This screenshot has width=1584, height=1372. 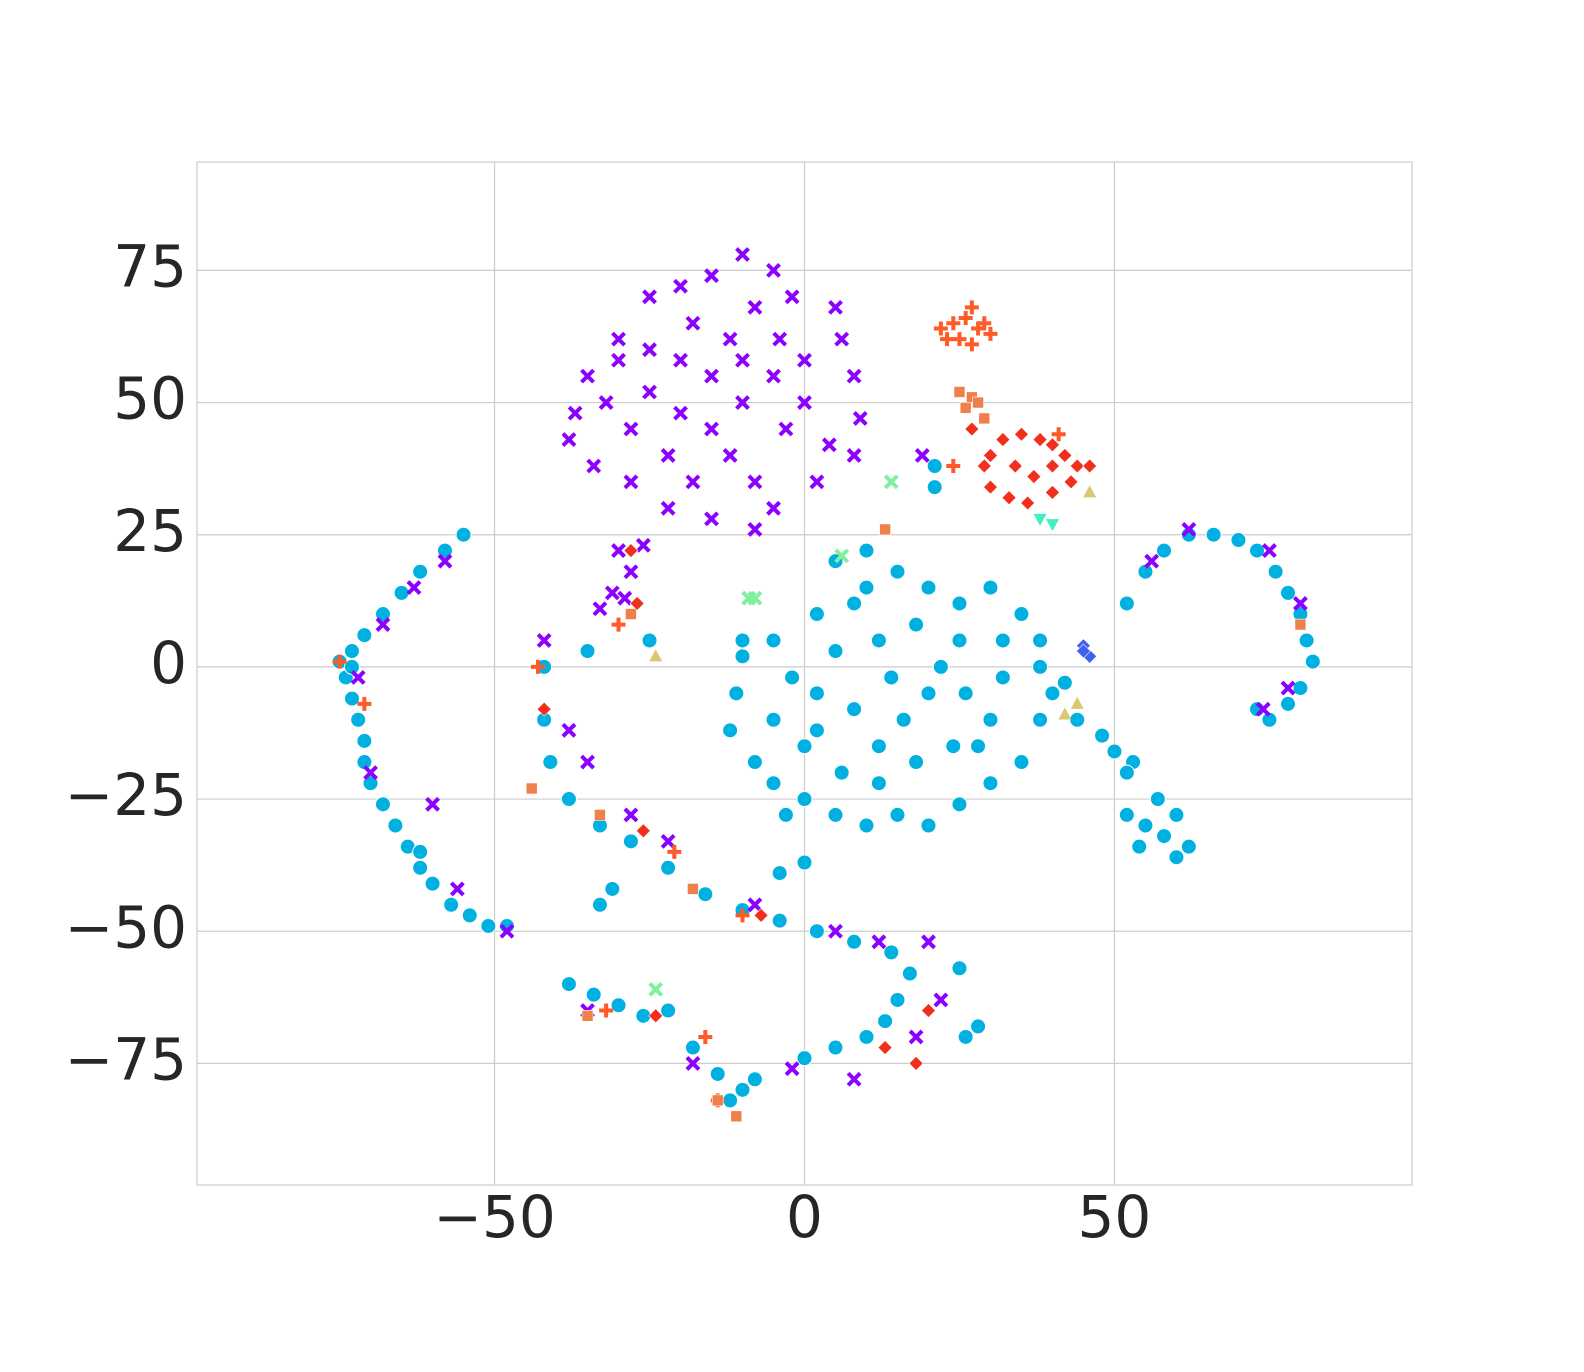 What do you see at coordinates (150, 531) in the screenshot?
I see `y-tick-label: 25` at bounding box center [150, 531].